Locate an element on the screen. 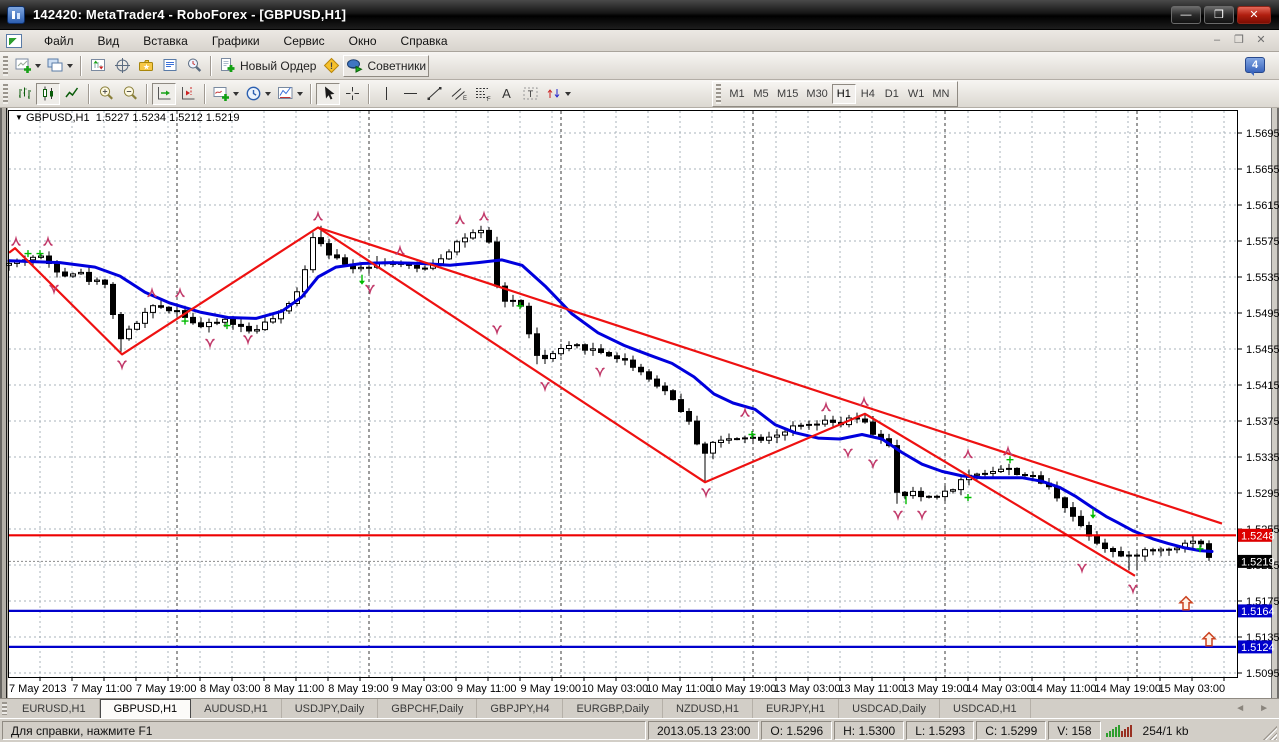 This screenshot has height=742, width=1279. new-chart-icon is located at coordinates (23, 65).